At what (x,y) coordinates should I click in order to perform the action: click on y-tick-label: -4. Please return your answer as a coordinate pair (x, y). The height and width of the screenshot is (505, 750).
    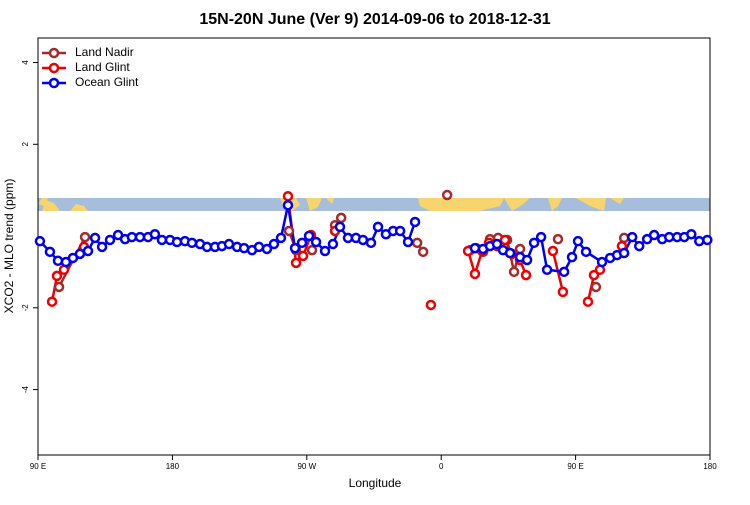
    Looking at the image, I should click on (25, 389).